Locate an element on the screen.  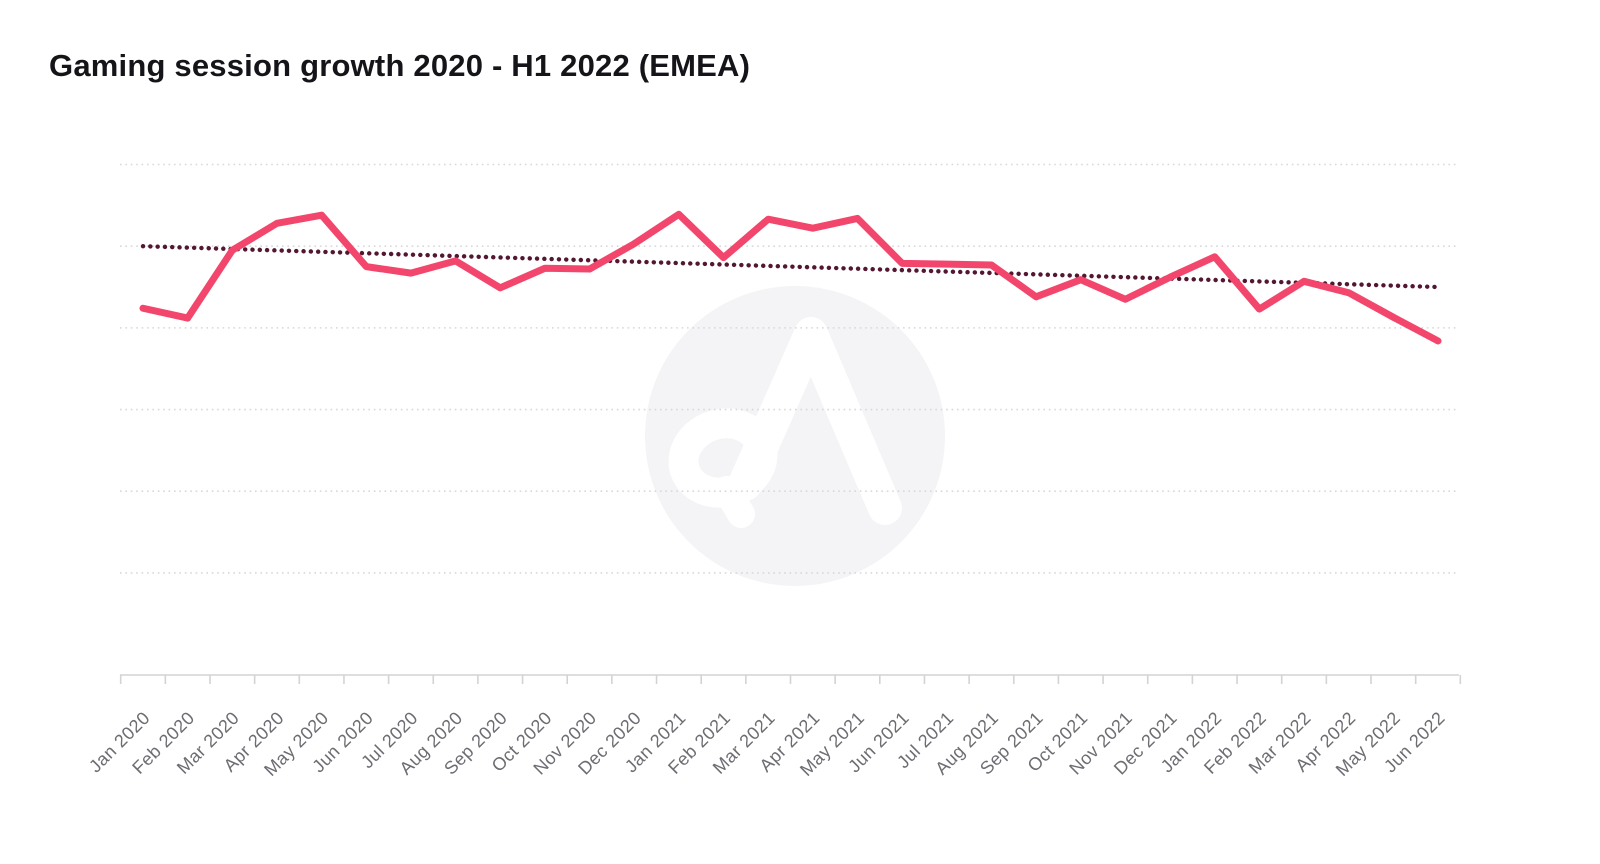
watermark-tail-icon is located at coordinates (734, 502).